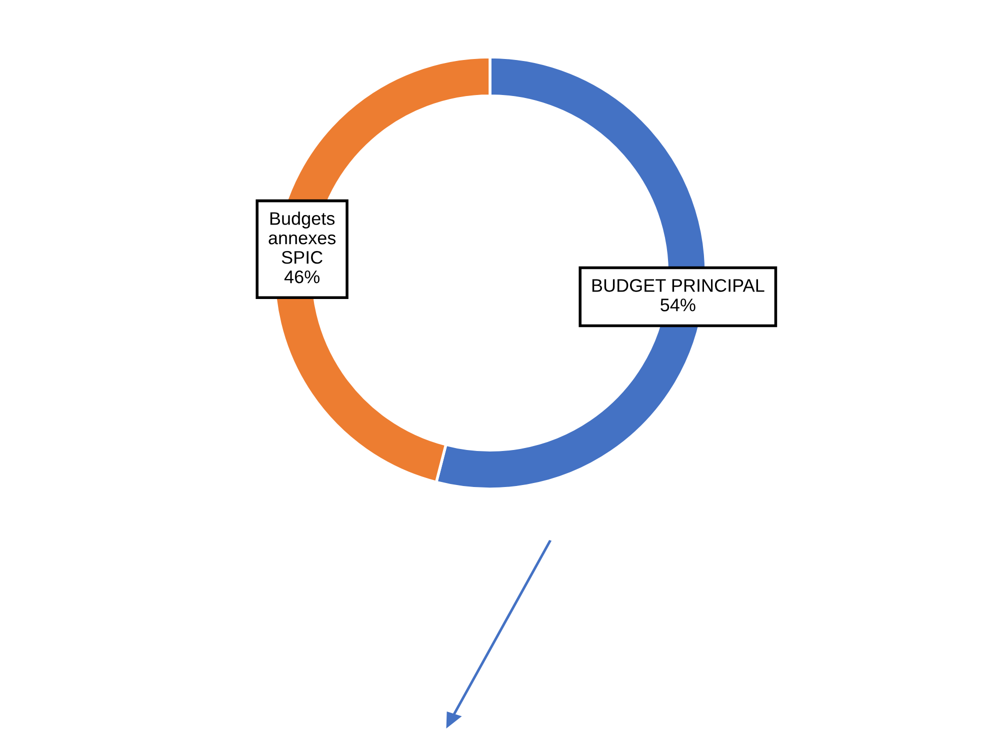 Image resolution: width=996 pixels, height=752 pixels. Describe the element at coordinates (678, 285) in the screenshot. I see `slice-label: BUDGET PRINCIPAL` at that location.